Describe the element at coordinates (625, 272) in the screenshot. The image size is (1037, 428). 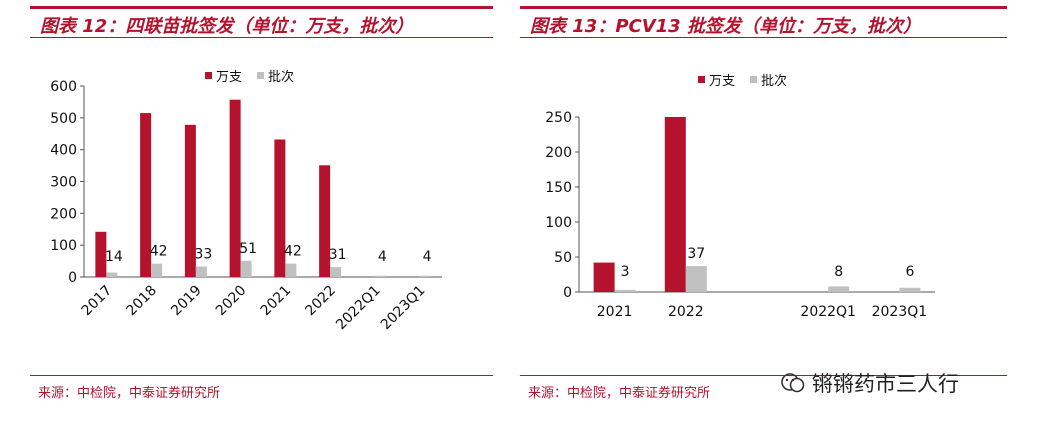
I see `data-label-series-2: 3` at that location.